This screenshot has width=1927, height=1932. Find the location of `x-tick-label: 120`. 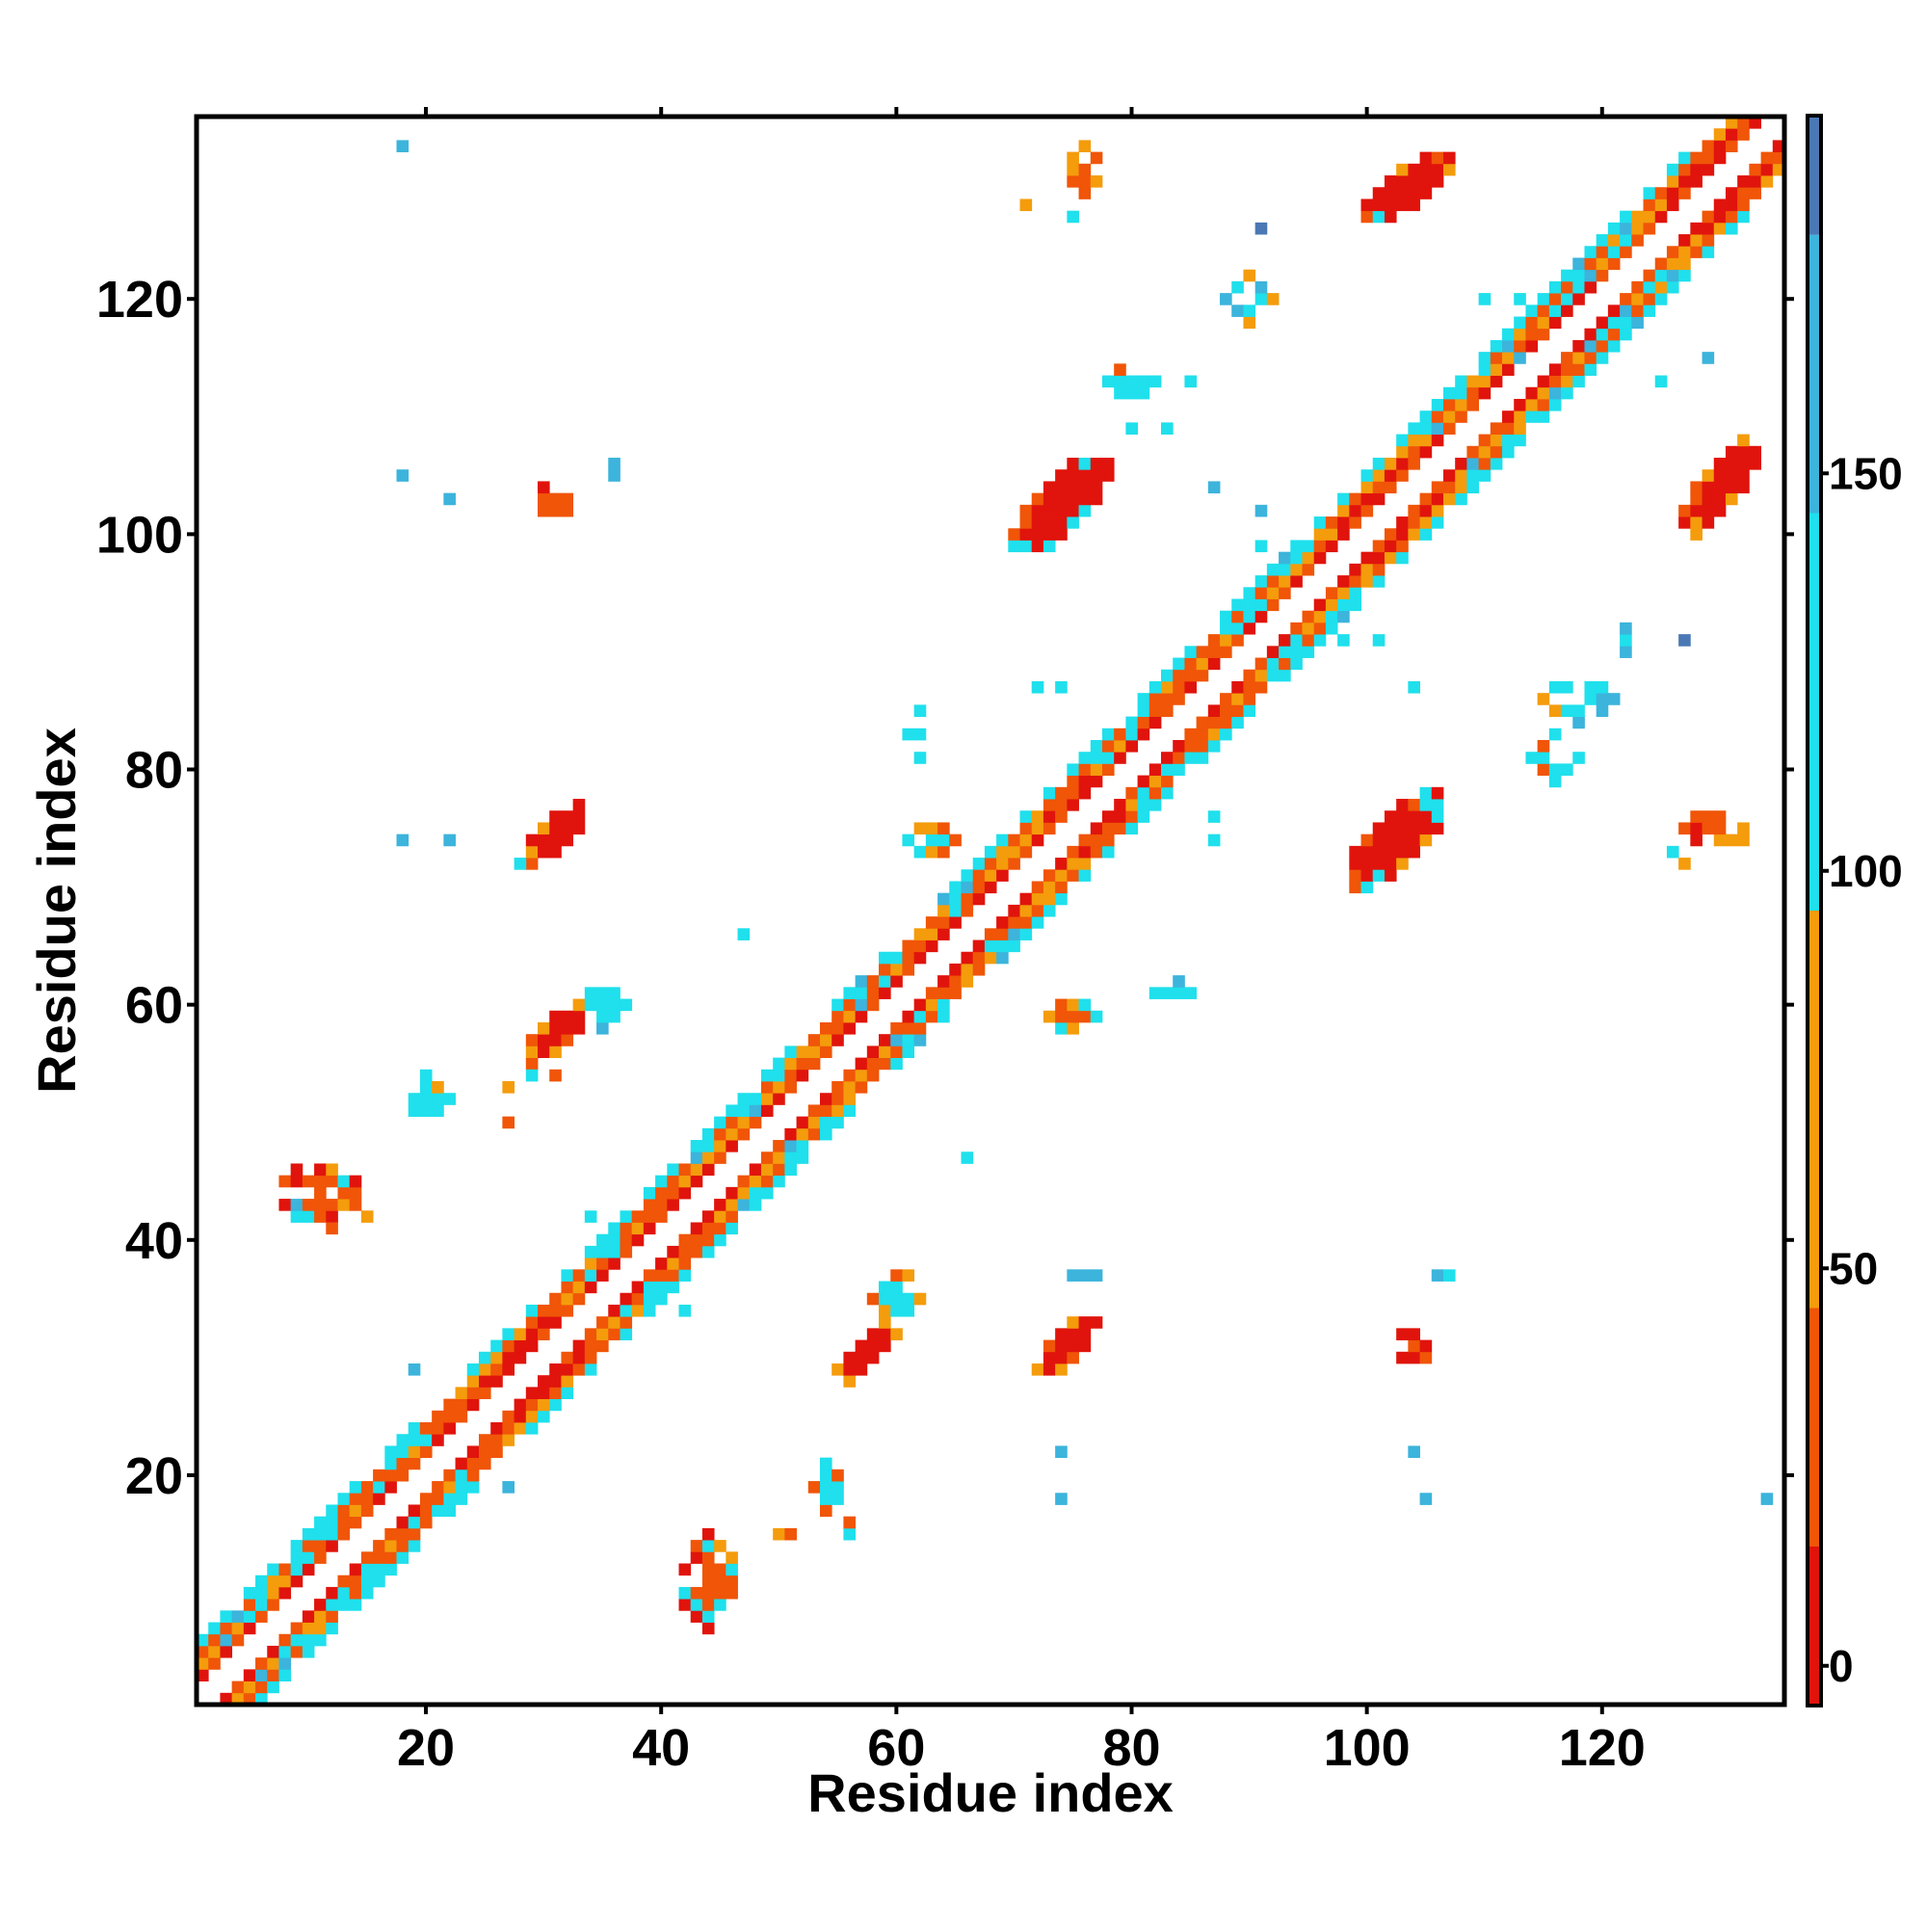

x-tick-label: 120 is located at coordinates (1602, 1748).